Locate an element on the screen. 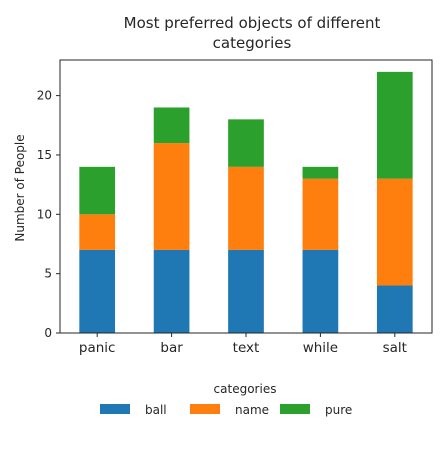 This screenshot has width=448, height=453. legend-swatch-pure is located at coordinates (295, 409).